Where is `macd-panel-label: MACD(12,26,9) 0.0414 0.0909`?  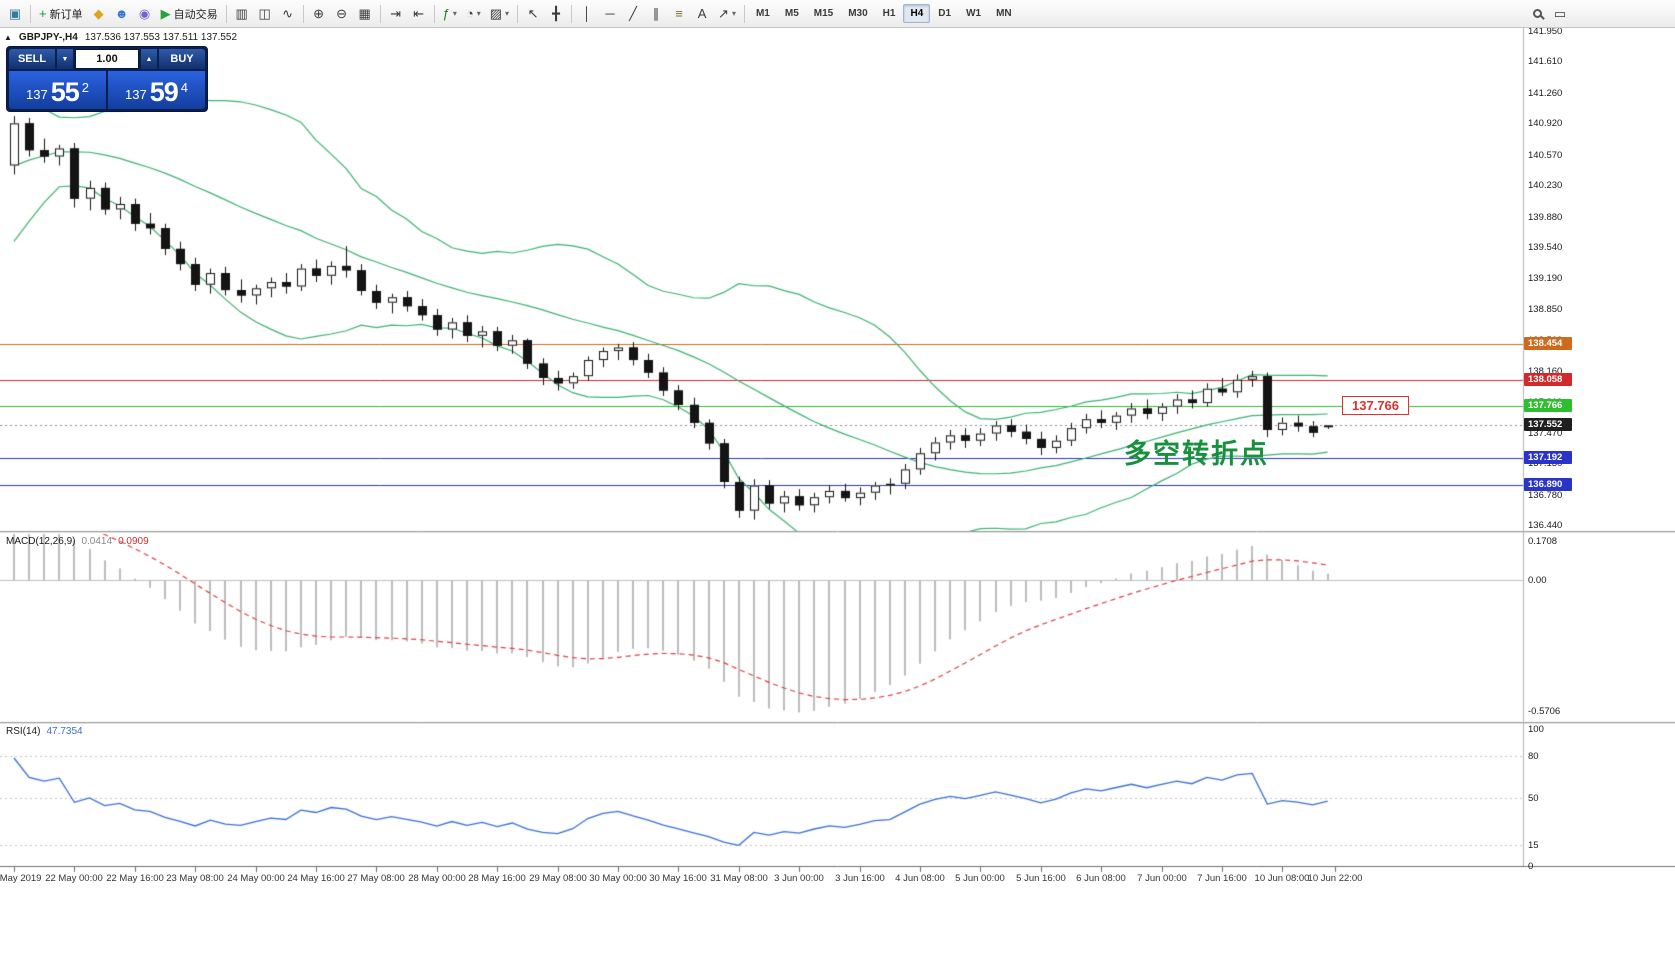 macd-panel-label: MACD(12,26,9) 0.0414 0.0909 is located at coordinates (77, 541).